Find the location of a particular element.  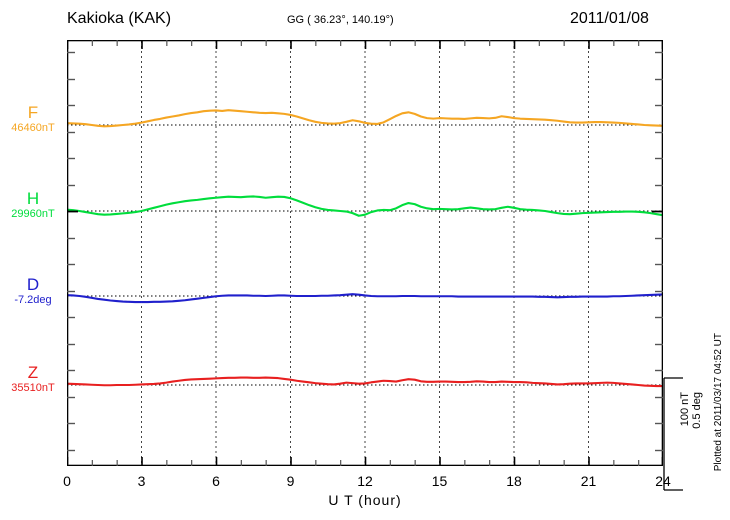

curve-H is located at coordinates (365, 206).